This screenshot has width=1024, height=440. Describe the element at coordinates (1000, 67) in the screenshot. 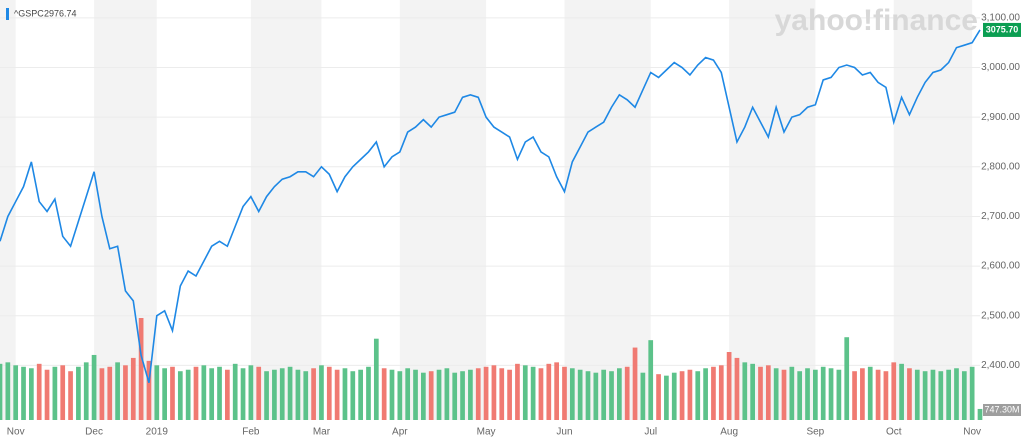

I see `y-tick-label: 3,000.00` at that location.